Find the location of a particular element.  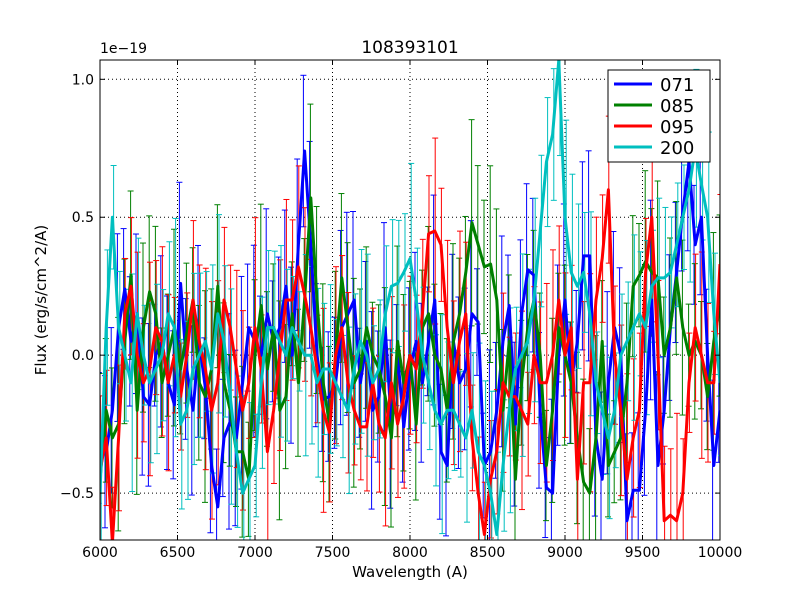

chart-title: 108393101 is located at coordinates (409, 48).